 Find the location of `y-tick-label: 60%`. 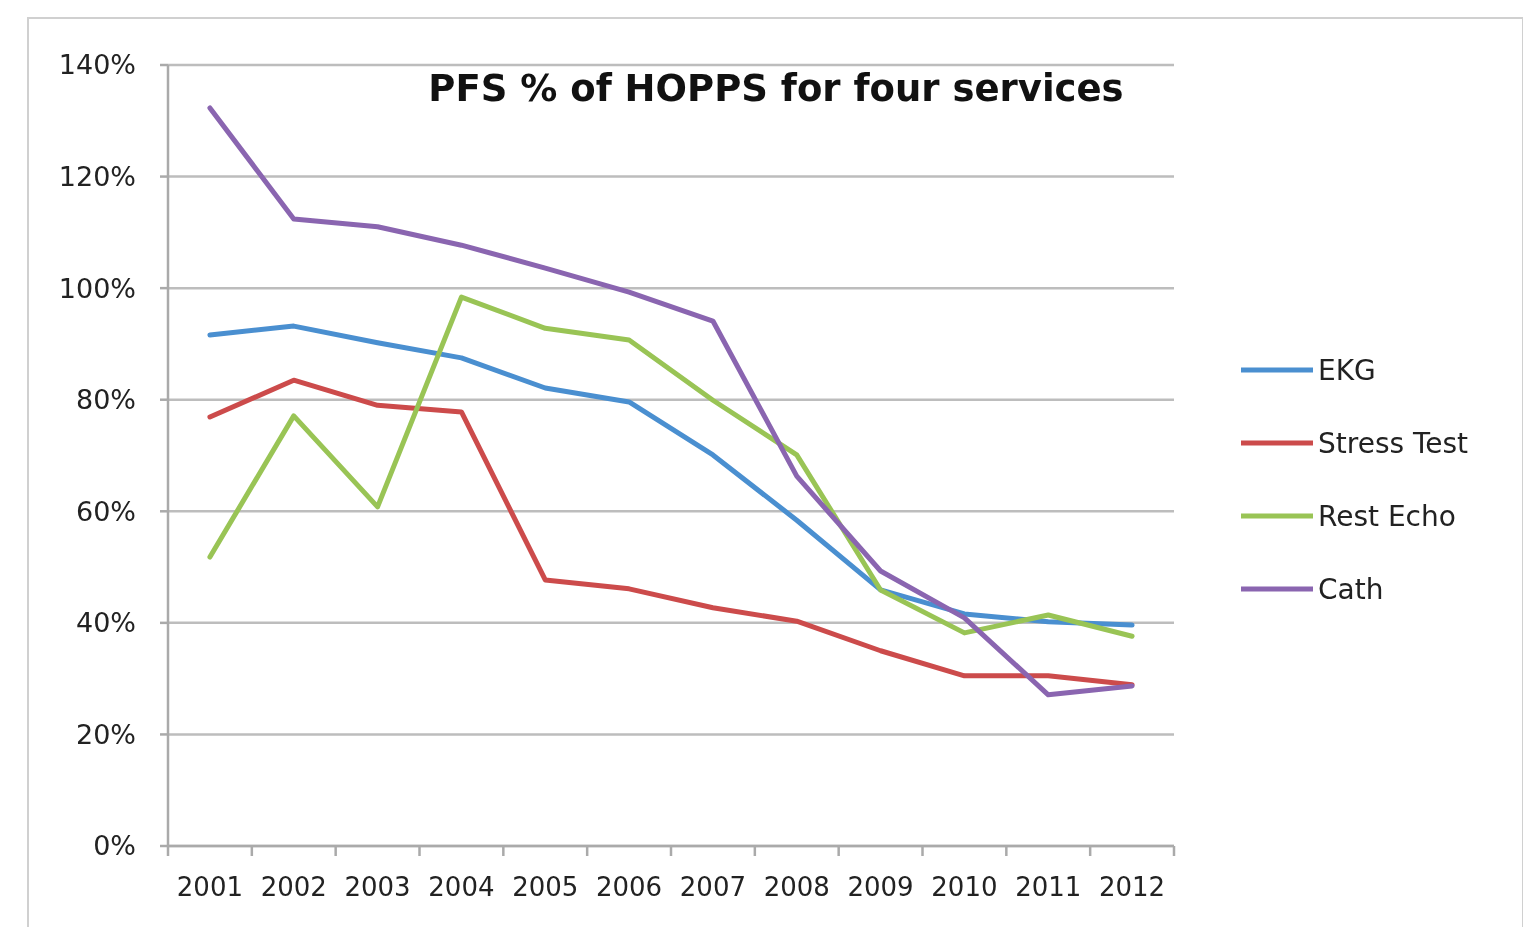

y-tick-label: 60% is located at coordinates (105, 511).